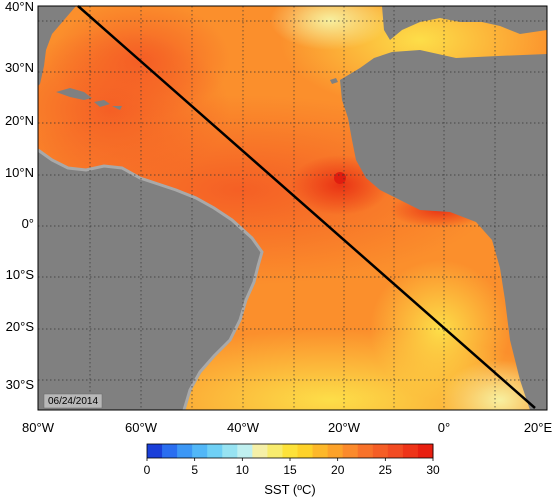  Describe the element at coordinates (538, 427) in the screenshot. I see `lon-label-20e: 20°E` at that location.